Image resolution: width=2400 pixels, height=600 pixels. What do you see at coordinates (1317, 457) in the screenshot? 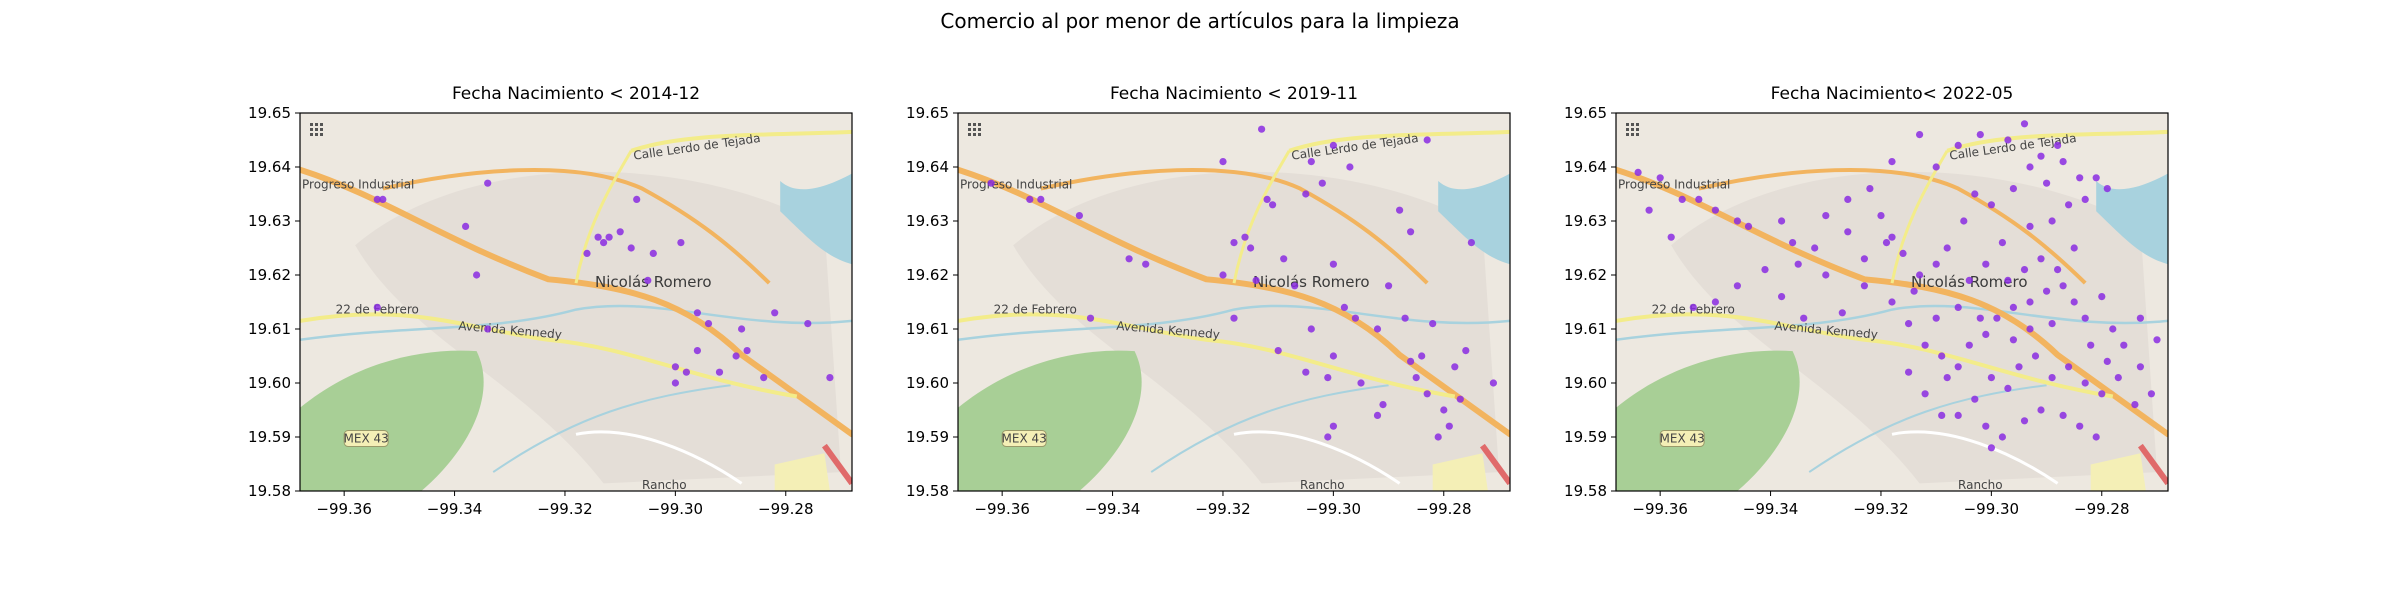
I see `local-road` at bounding box center [1317, 457].